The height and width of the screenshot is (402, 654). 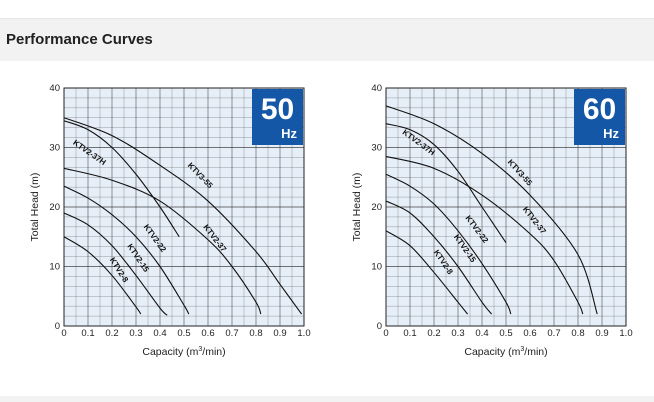 What do you see at coordinates (327, 9) in the screenshot?
I see `top-strip` at bounding box center [327, 9].